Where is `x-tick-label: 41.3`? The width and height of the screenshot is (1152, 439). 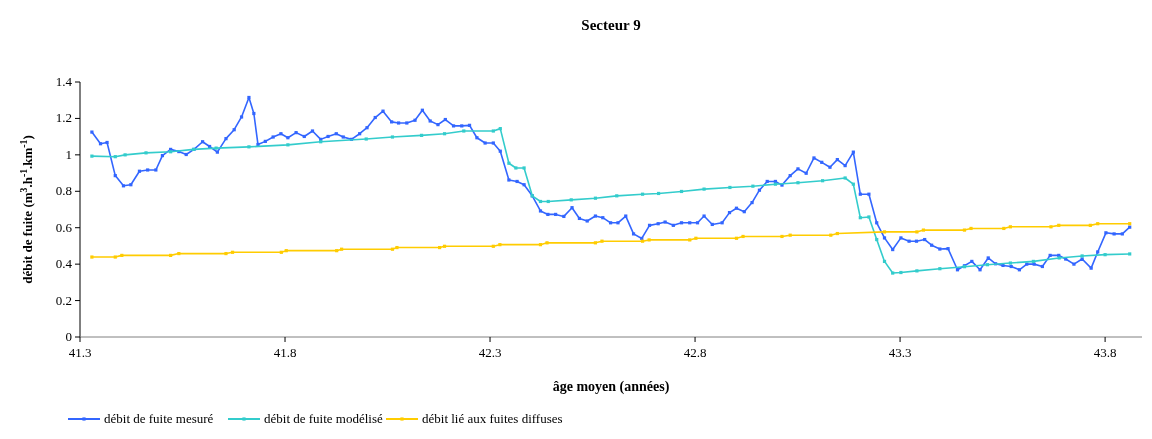 x-tick-label: 41.3 is located at coordinates (80, 352).